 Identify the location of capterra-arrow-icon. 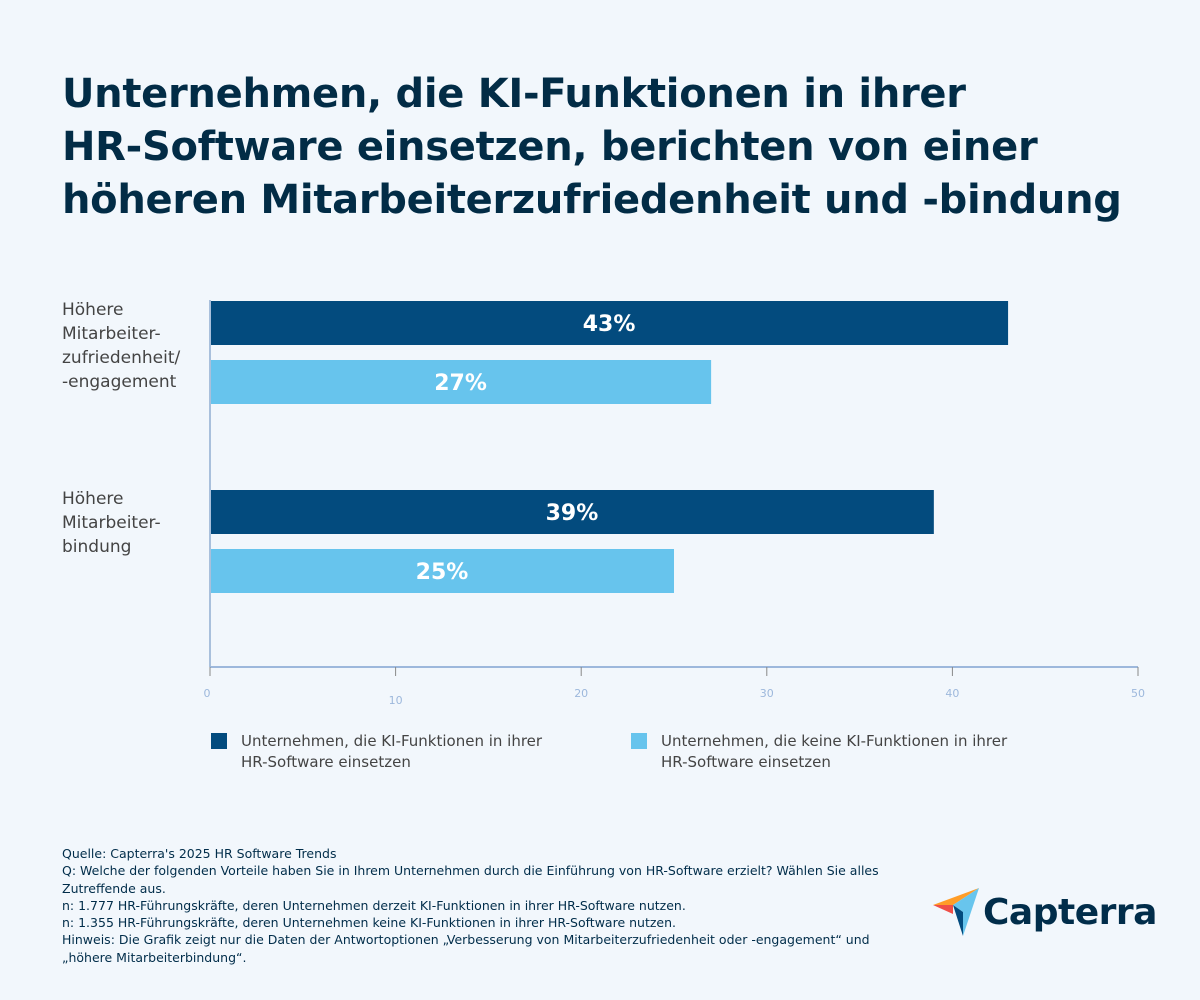
(956, 912).